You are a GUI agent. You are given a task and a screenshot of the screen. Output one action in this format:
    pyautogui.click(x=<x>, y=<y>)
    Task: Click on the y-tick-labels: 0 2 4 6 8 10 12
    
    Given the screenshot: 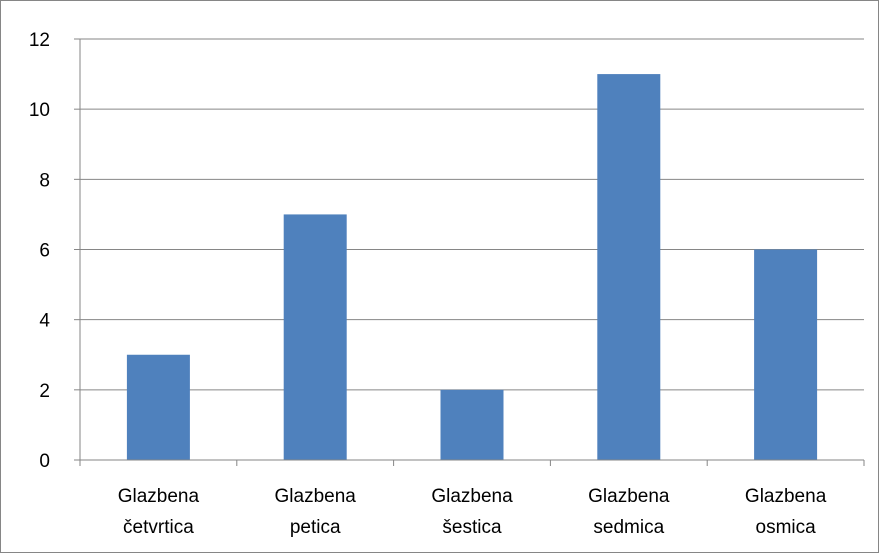 What is the action you would take?
    pyautogui.click(x=40, y=251)
    